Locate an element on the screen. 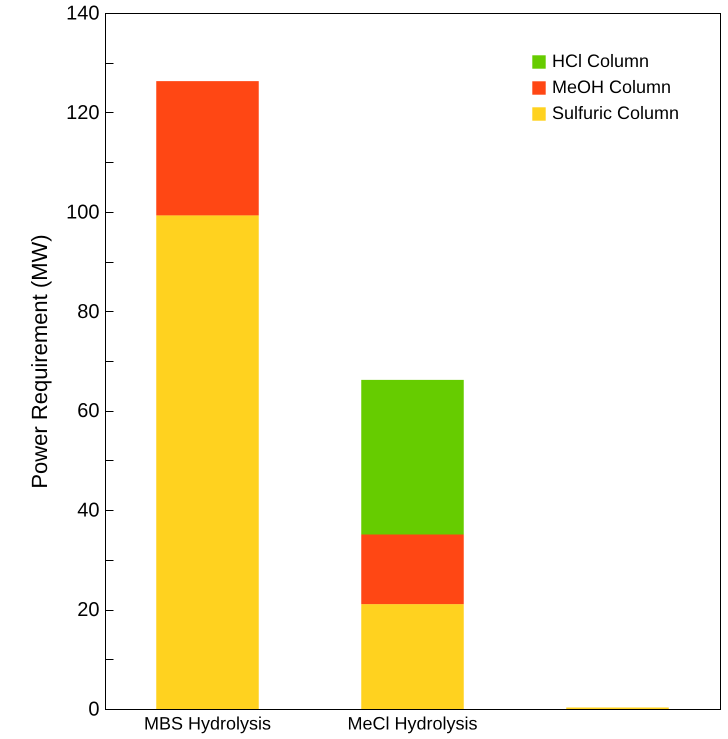 The image size is (728, 739). y-tick-label: 100 is located at coordinates (83, 212).